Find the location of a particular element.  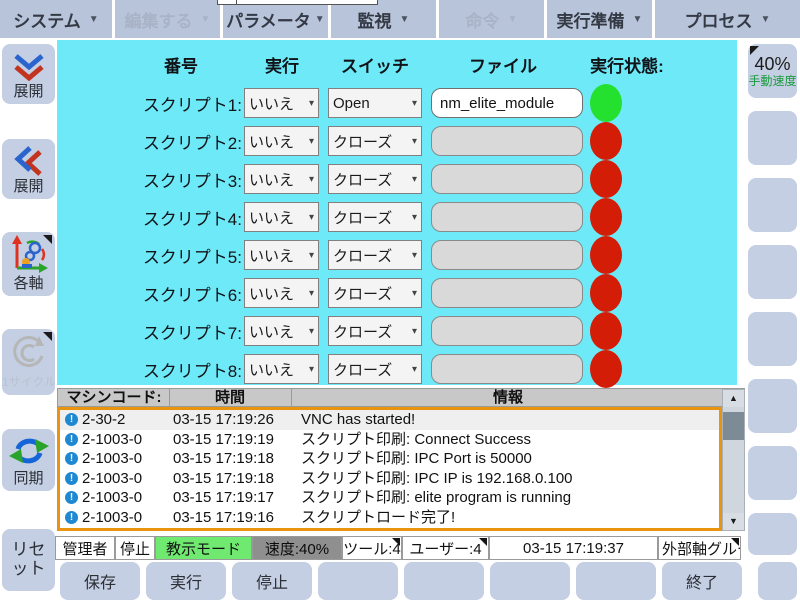

status-speed: 速度:40% is located at coordinates (297, 548).